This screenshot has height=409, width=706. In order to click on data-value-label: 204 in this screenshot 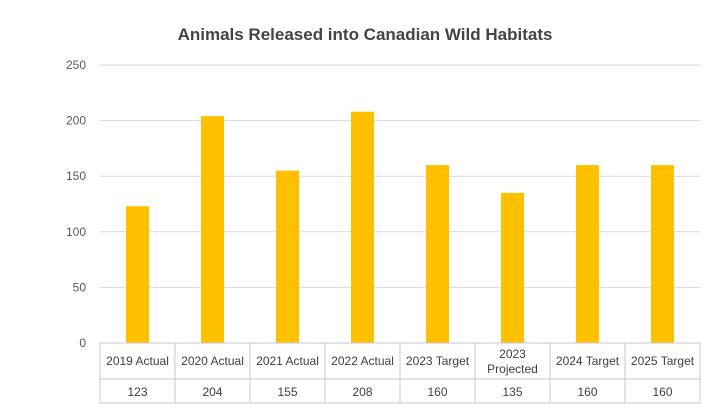, I will do `click(212, 392)`.